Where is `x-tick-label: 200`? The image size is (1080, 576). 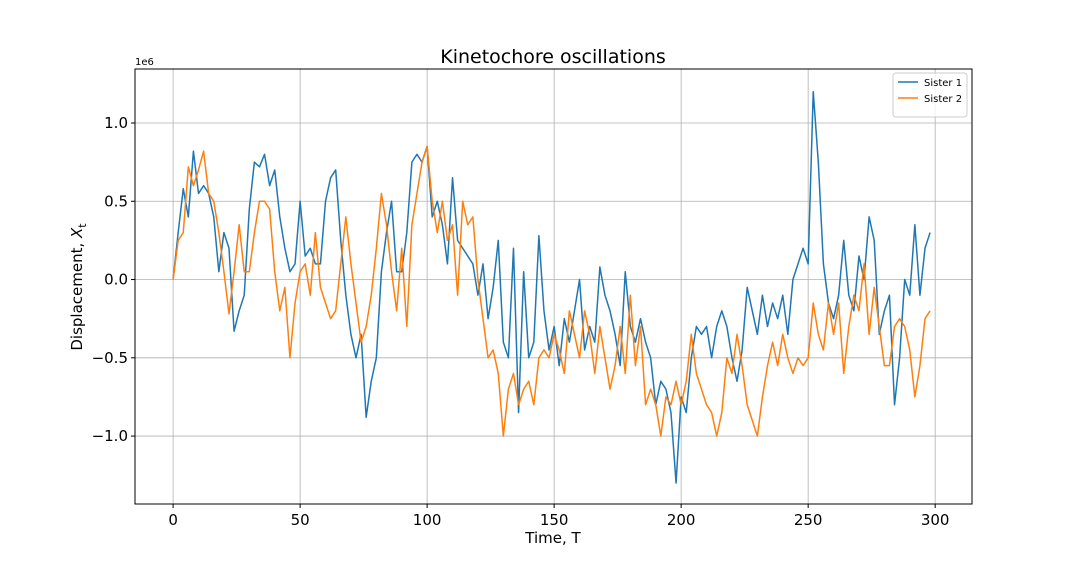
x-tick-label: 200 is located at coordinates (681, 520).